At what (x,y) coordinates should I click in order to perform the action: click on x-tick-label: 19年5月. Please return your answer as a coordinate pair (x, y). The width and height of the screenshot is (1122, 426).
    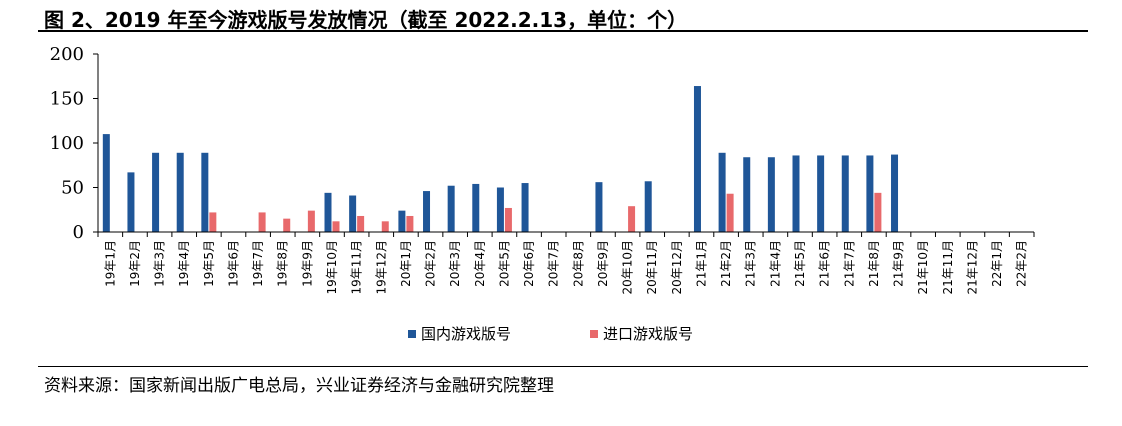
    Looking at the image, I should click on (209, 263).